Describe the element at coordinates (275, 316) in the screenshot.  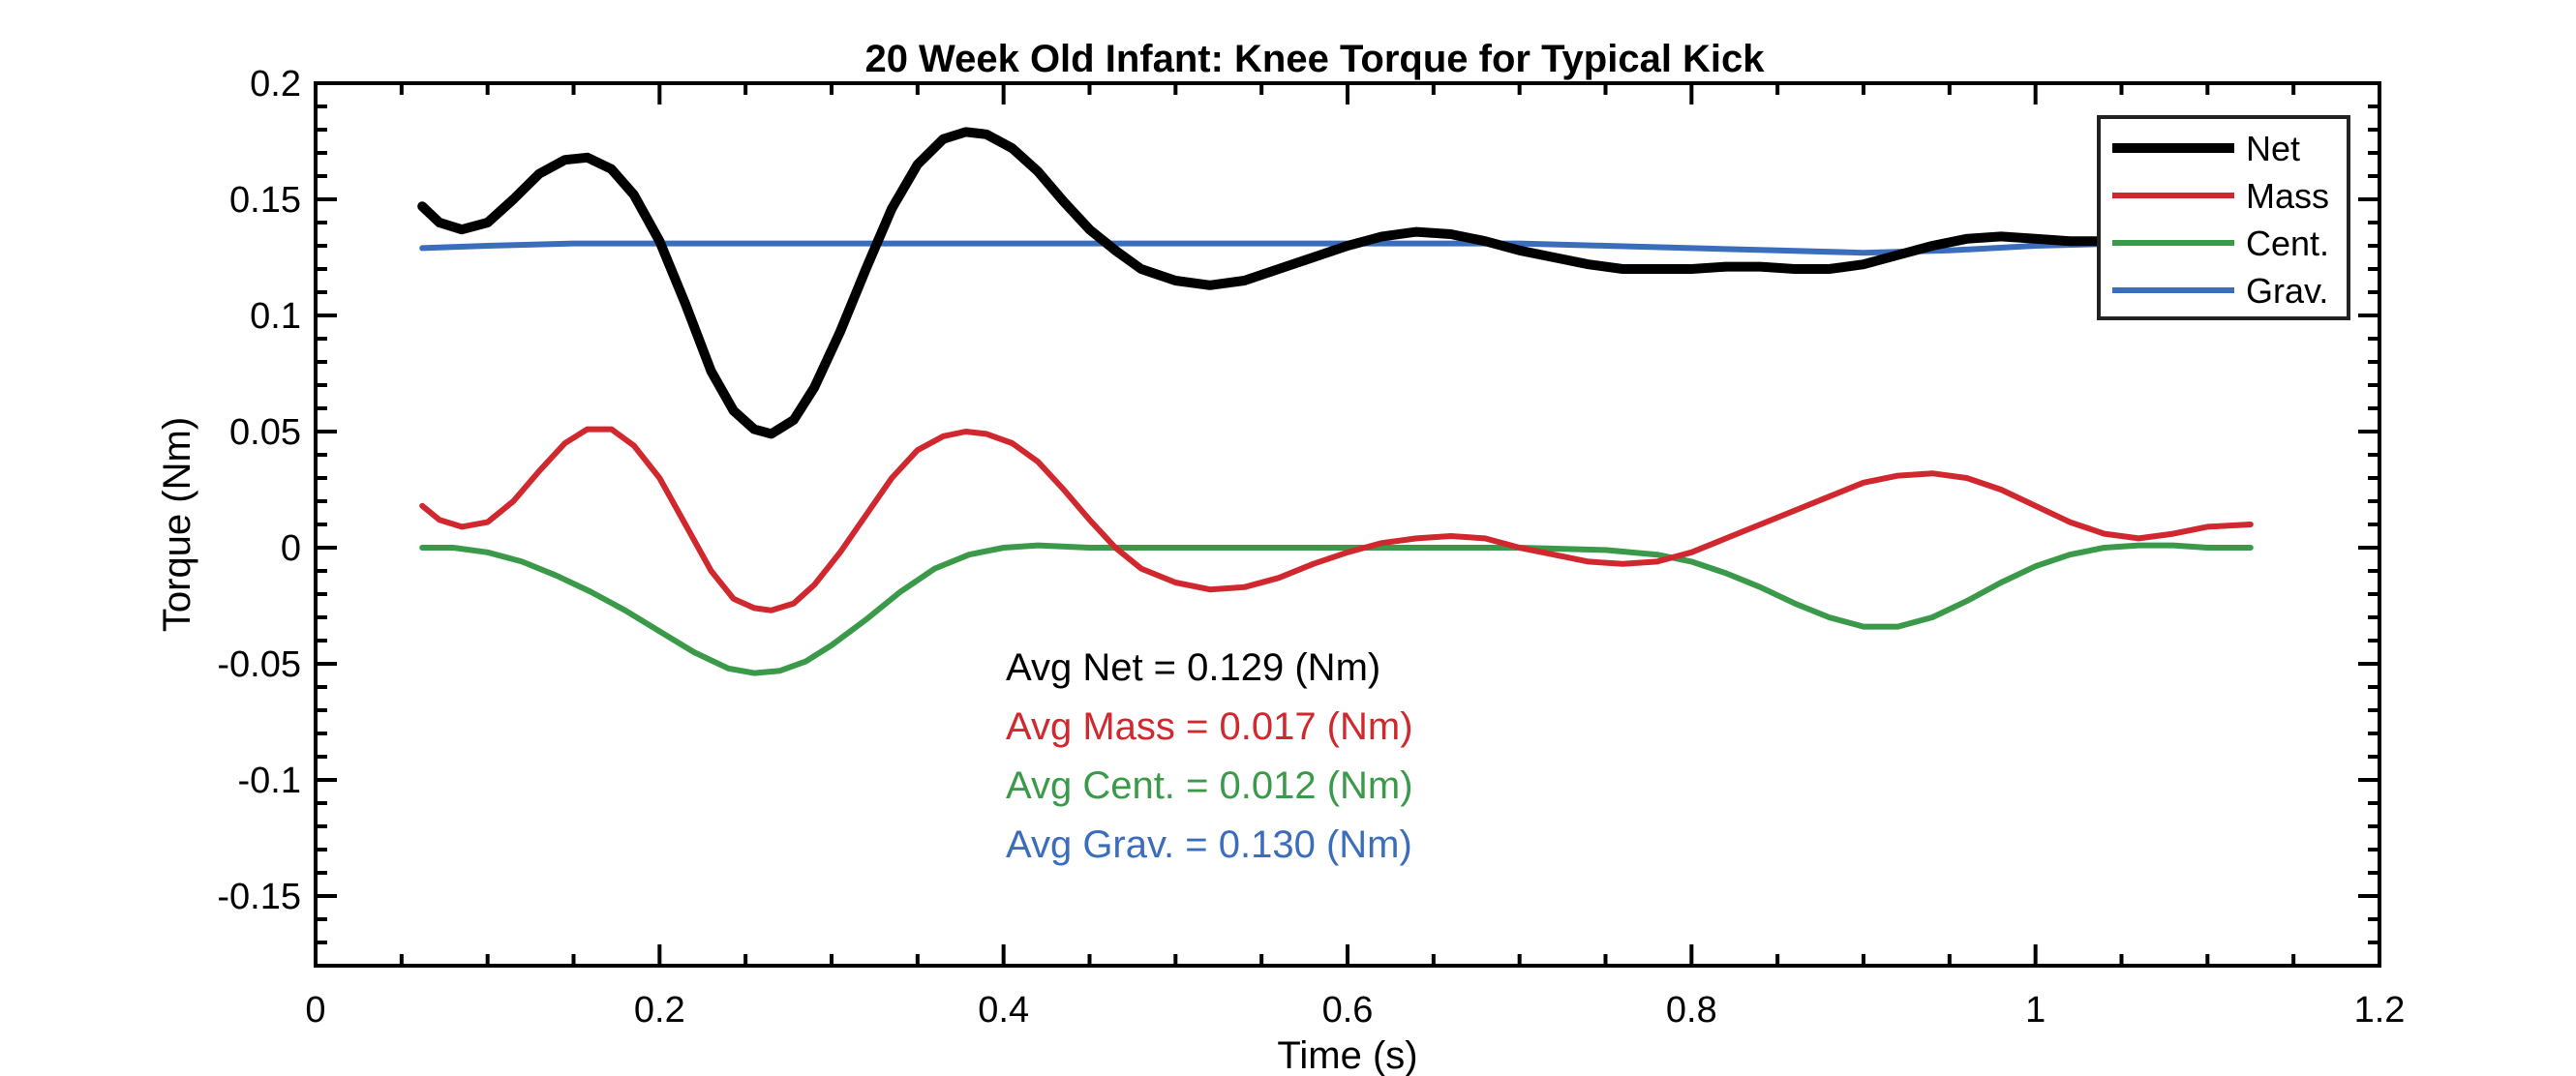
I see `y-tick-label: 0.1` at that location.